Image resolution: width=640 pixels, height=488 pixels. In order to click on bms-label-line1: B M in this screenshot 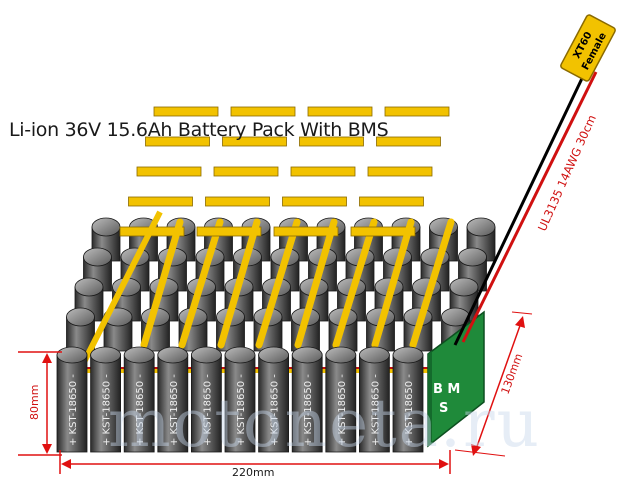, I will do `click(446, 389)`.